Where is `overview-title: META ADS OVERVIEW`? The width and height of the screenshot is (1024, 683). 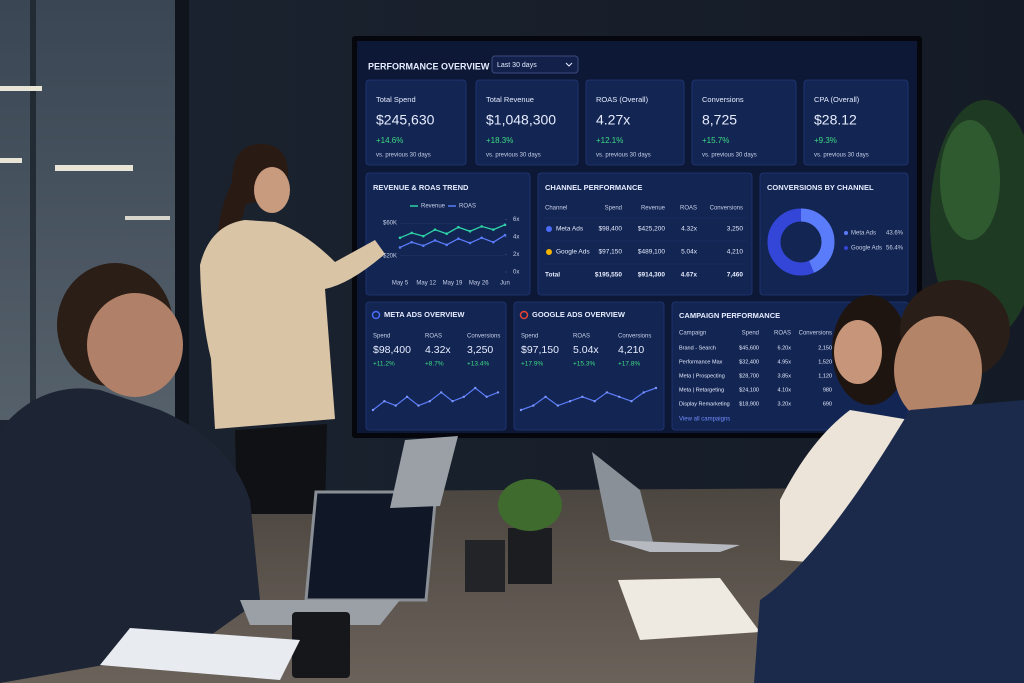 overview-title: META ADS OVERVIEW is located at coordinates (424, 314).